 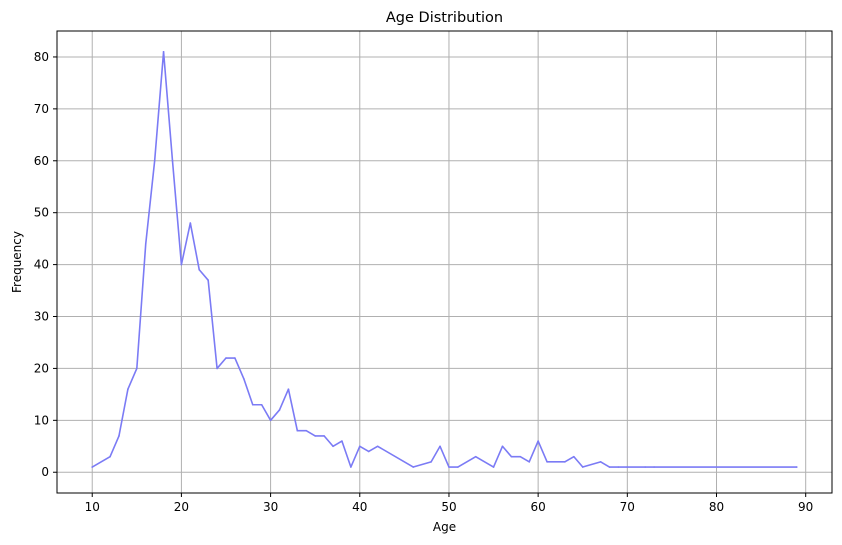 What do you see at coordinates (181, 507) in the screenshot?
I see `x-tick-label: 20` at bounding box center [181, 507].